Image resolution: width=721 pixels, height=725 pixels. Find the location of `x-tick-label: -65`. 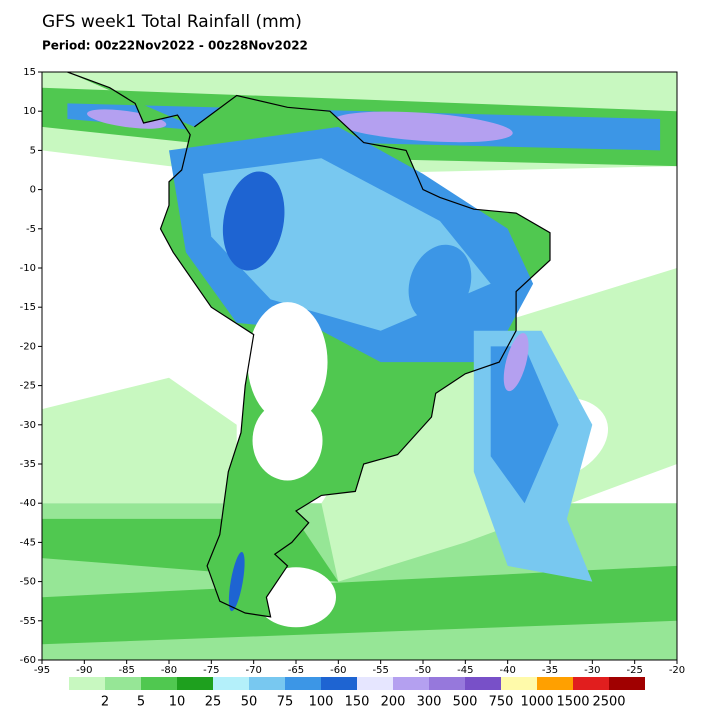

x-tick-label: -65 is located at coordinates (296, 670).